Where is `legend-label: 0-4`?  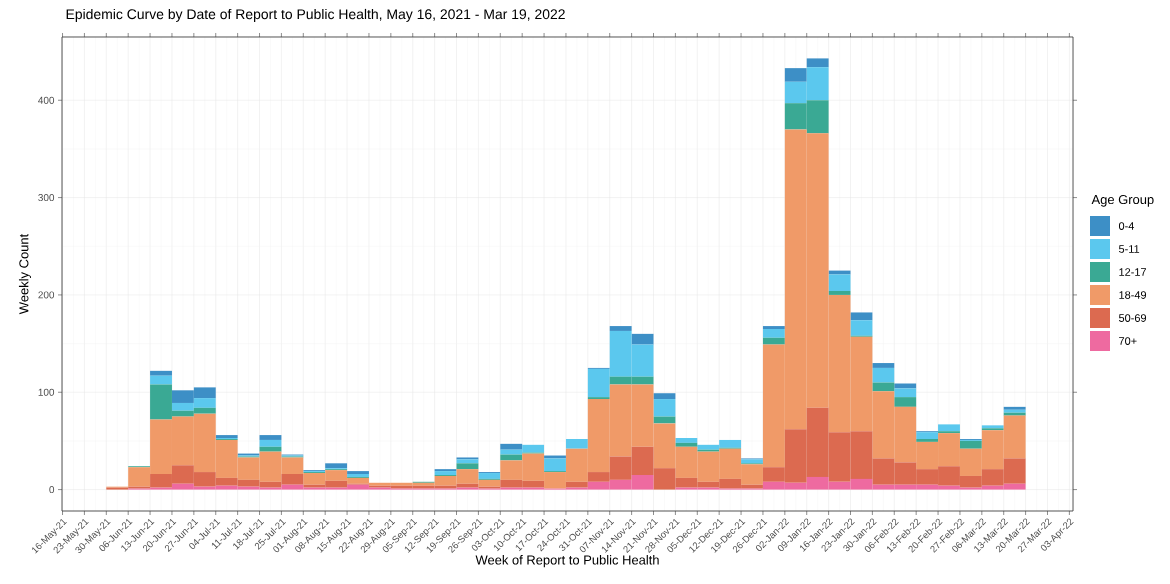
legend-label: 0-4 is located at coordinates (1126, 226).